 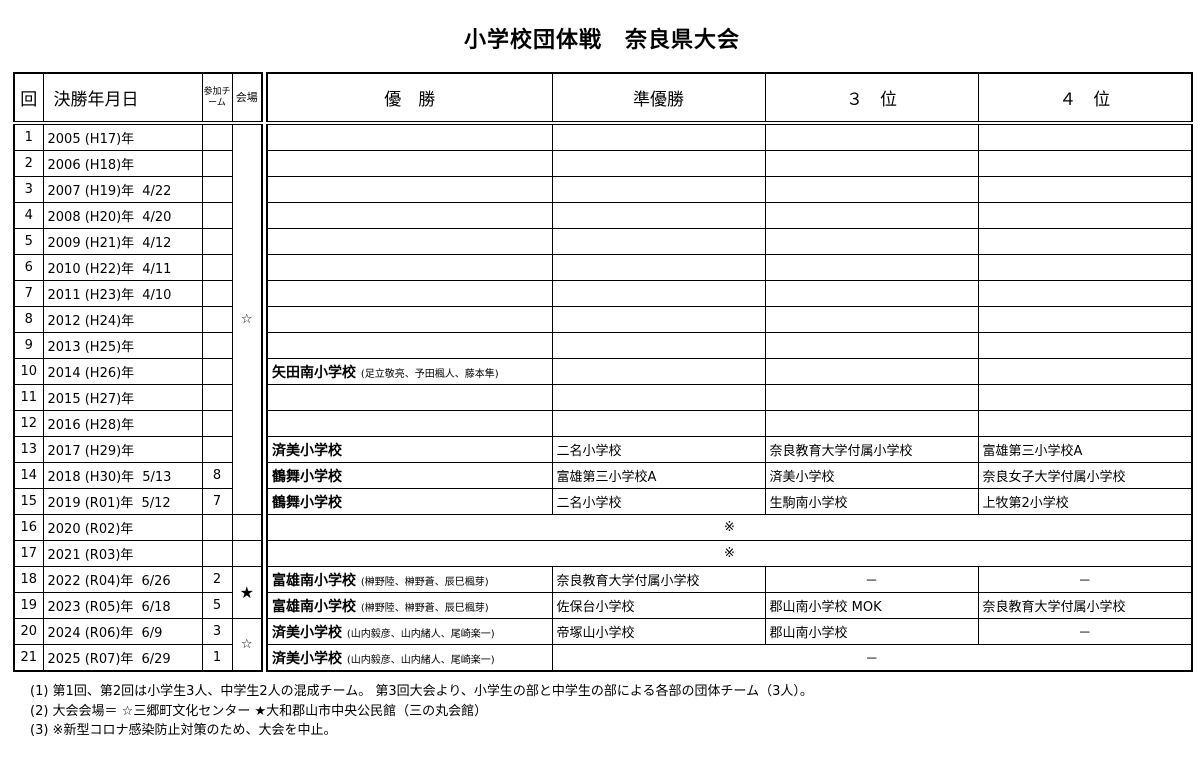 What do you see at coordinates (247, 592) in the screenshot?
I see `venue-cell: ★` at bounding box center [247, 592].